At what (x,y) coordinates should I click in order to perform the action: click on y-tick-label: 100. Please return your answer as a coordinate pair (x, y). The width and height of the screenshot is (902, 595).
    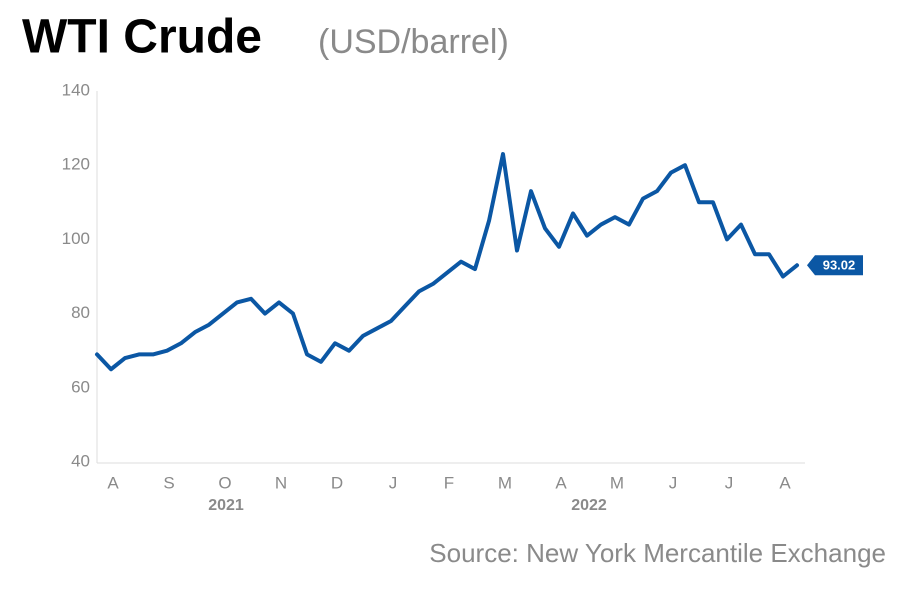
    Looking at the image, I should click on (76, 238).